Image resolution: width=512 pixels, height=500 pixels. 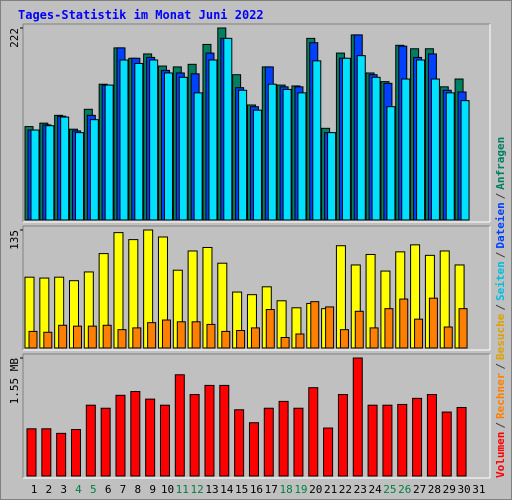 What do you see at coordinates (389, 489) in the screenshot?
I see `x-tick-label: 25` at bounding box center [389, 489].